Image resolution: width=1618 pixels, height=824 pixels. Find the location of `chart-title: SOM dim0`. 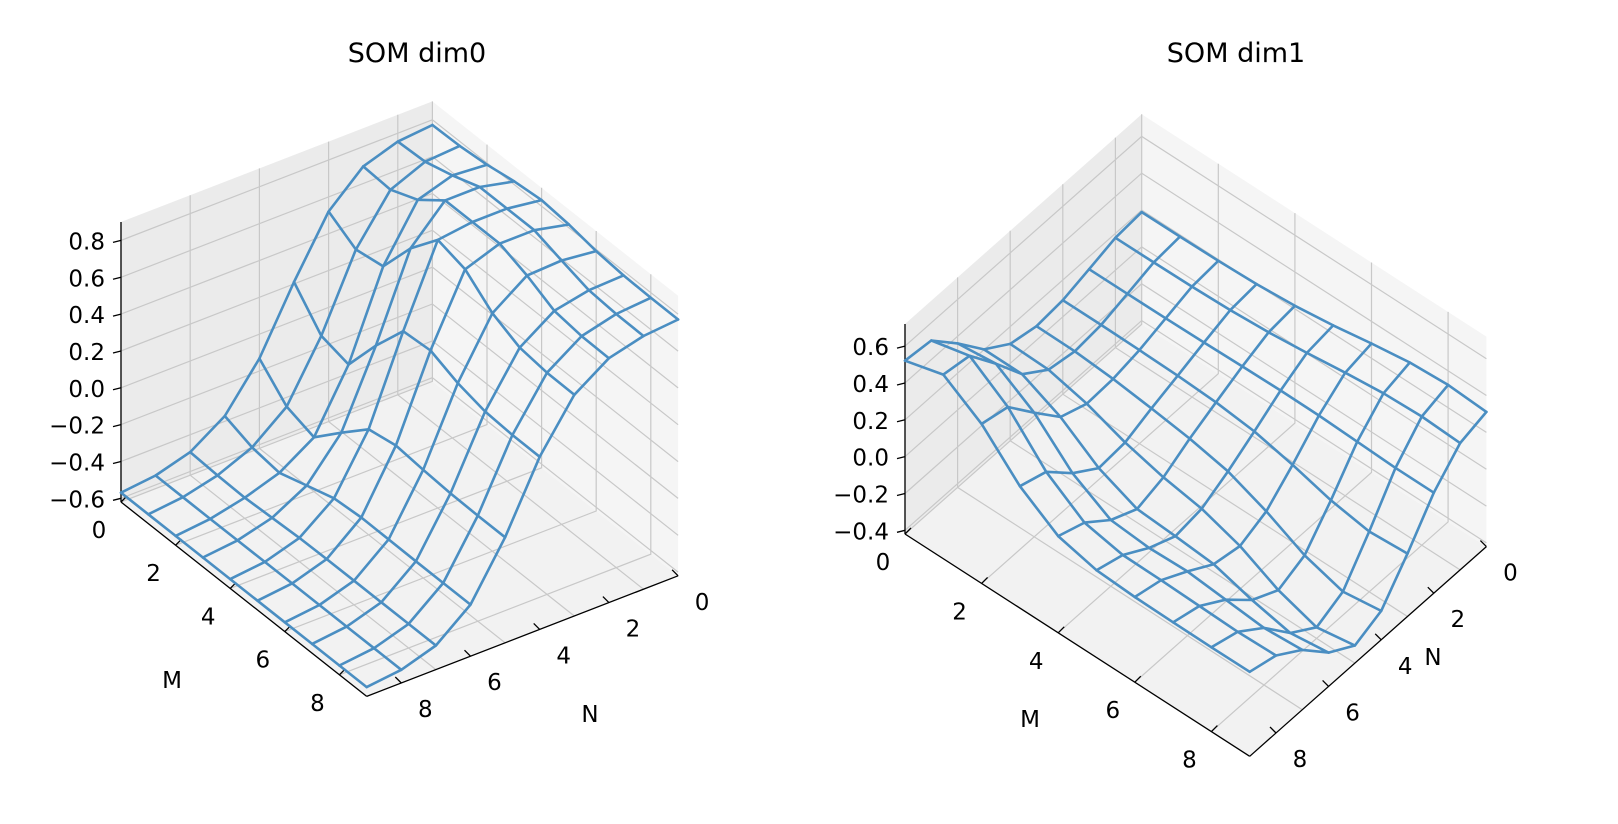

chart-title: SOM dim0 is located at coordinates (417, 53).